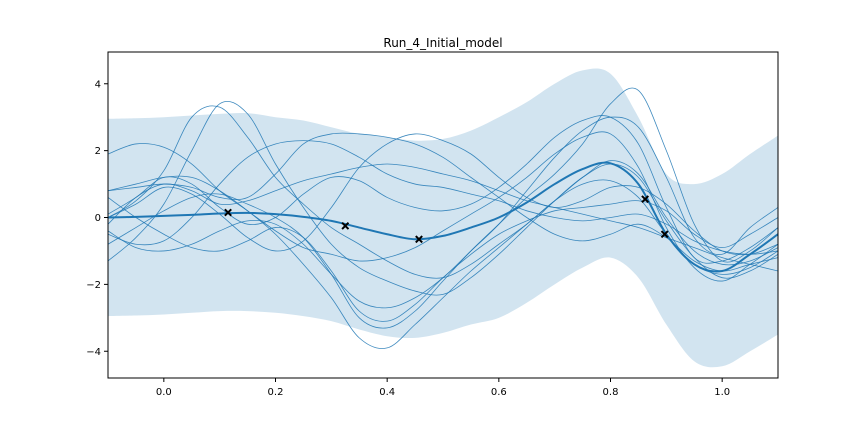 The width and height of the screenshot is (864, 436). Describe the element at coordinates (164, 392) in the screenshot. I see `x-tick-label: 0.0` at that location.